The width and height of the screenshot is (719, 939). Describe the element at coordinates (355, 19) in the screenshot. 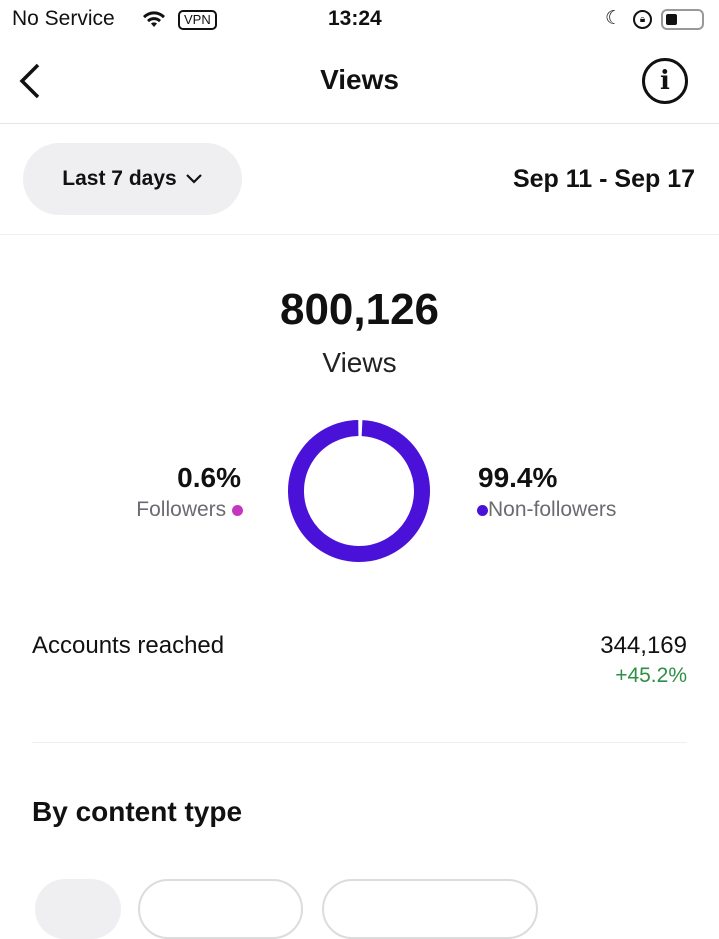

I see `clock: 13:24` at that location.